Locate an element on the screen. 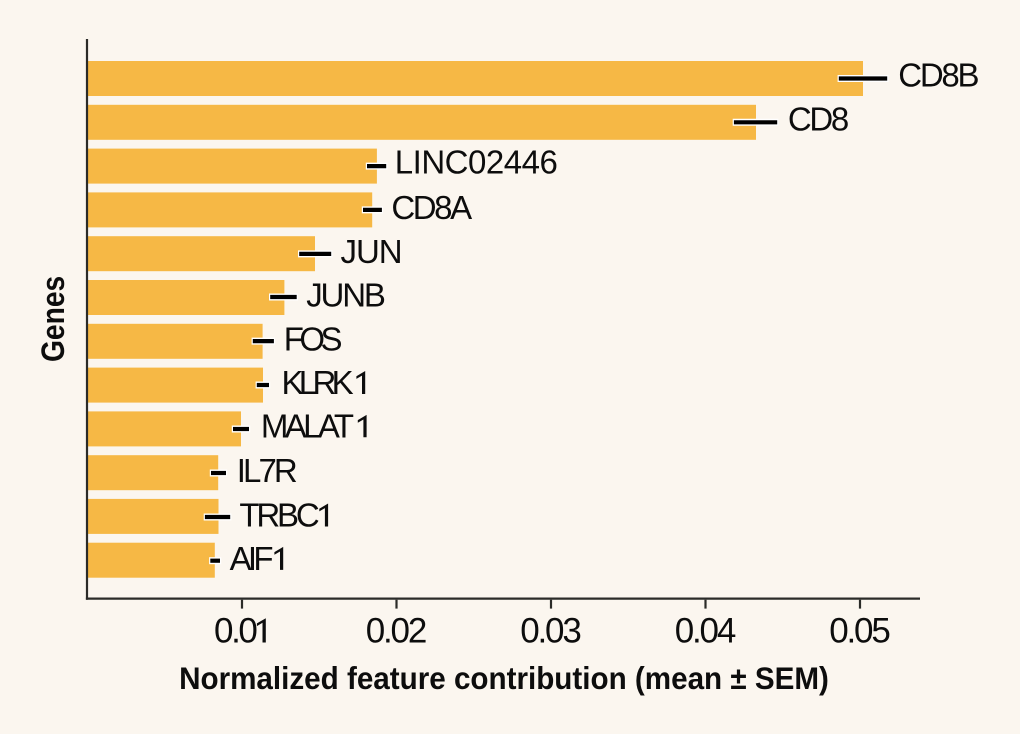 Image resolution: width=1020 pixels, height=734 pixels. svg-text: 0.04 is located at coordinates (706, 631).